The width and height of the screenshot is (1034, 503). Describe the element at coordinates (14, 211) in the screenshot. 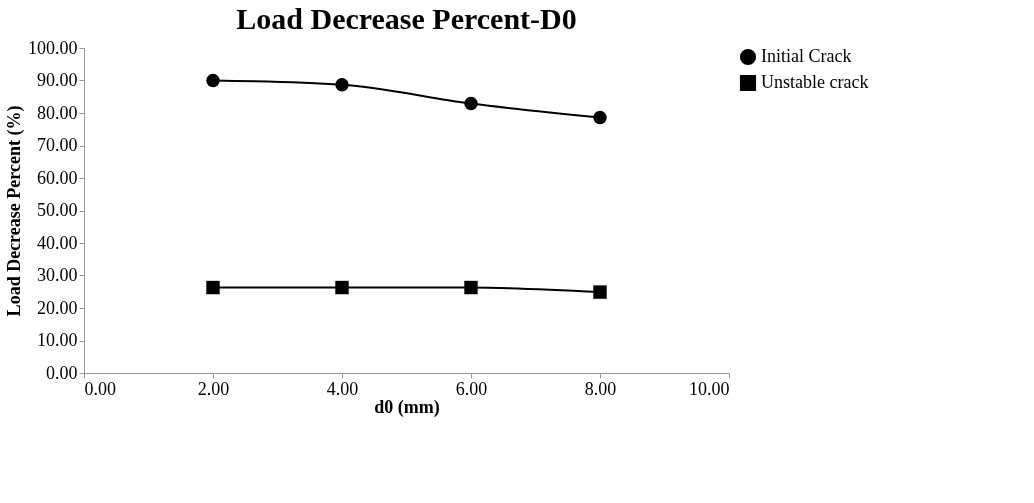

I see `y-axis-title: Load Decrease Percent (%)` at that location.